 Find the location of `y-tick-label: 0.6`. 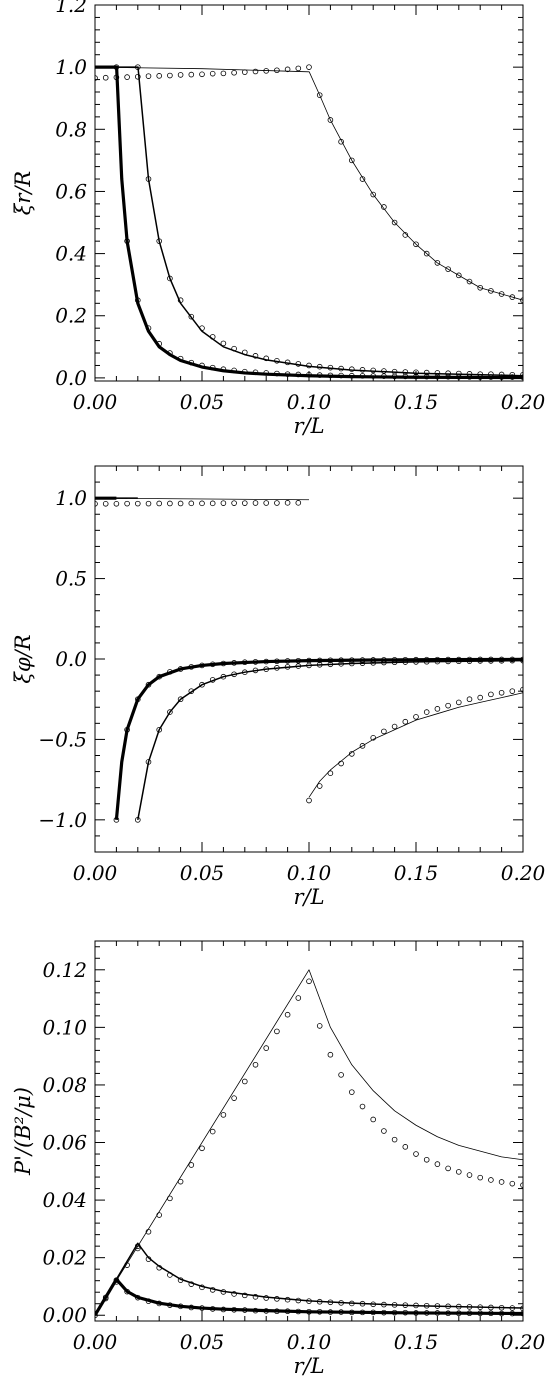

y-tick-label: 0.6 is located at coordinates (71, 191).